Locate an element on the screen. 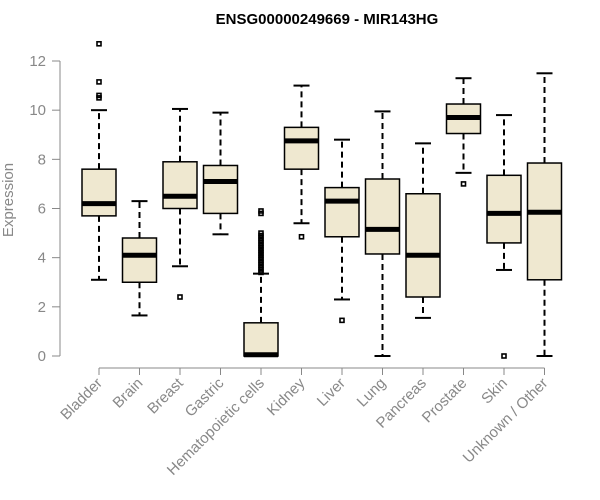 The image size is (600, 500). x-tick-label: Breast is located at coordinates (165, 395).